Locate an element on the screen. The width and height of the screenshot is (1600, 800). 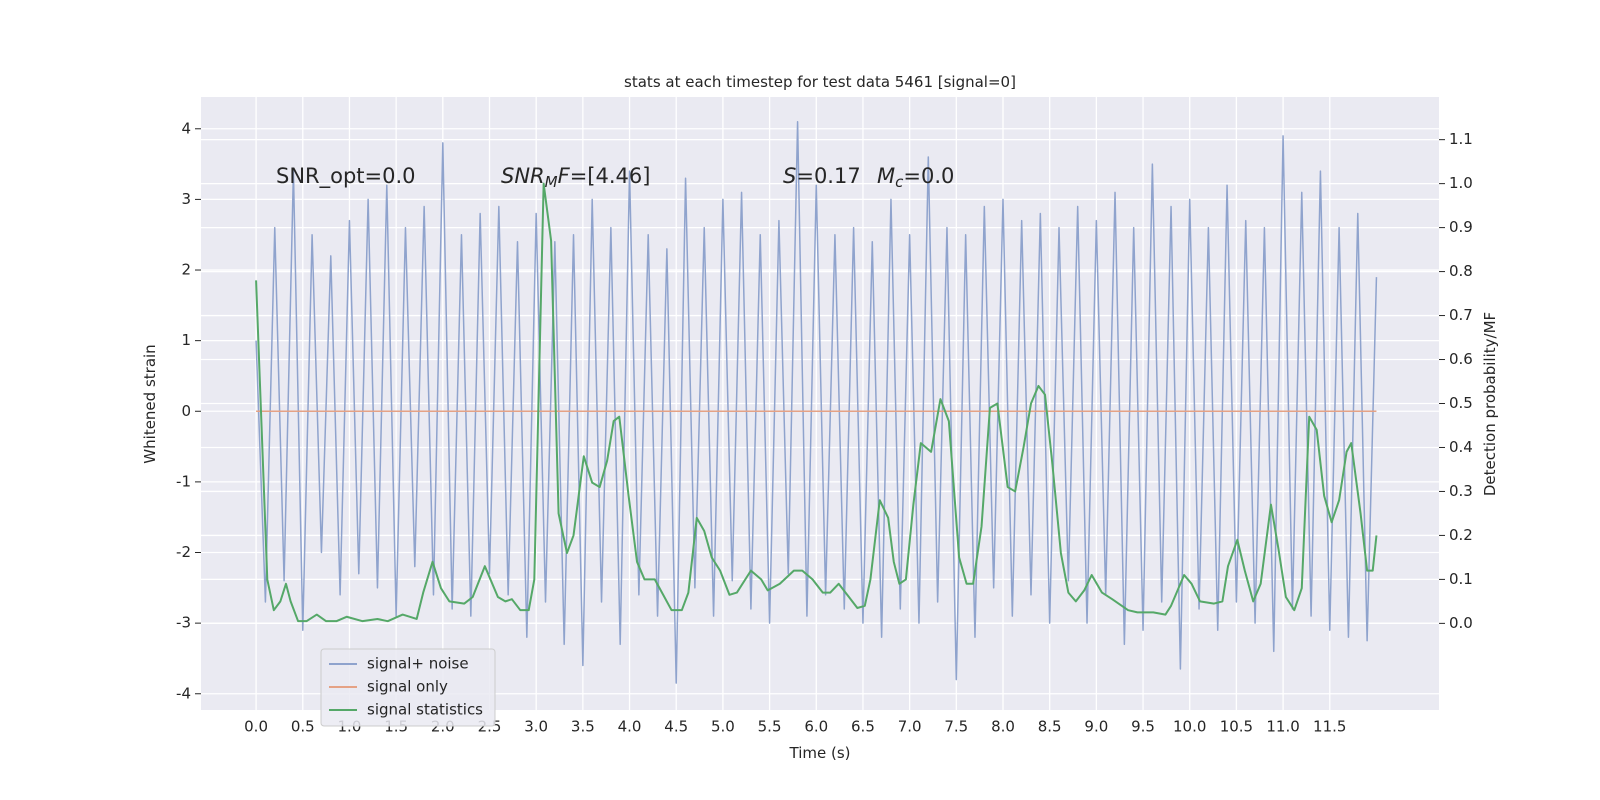
x-tick-label: 11.0 is located at coordinates (1282, 727).